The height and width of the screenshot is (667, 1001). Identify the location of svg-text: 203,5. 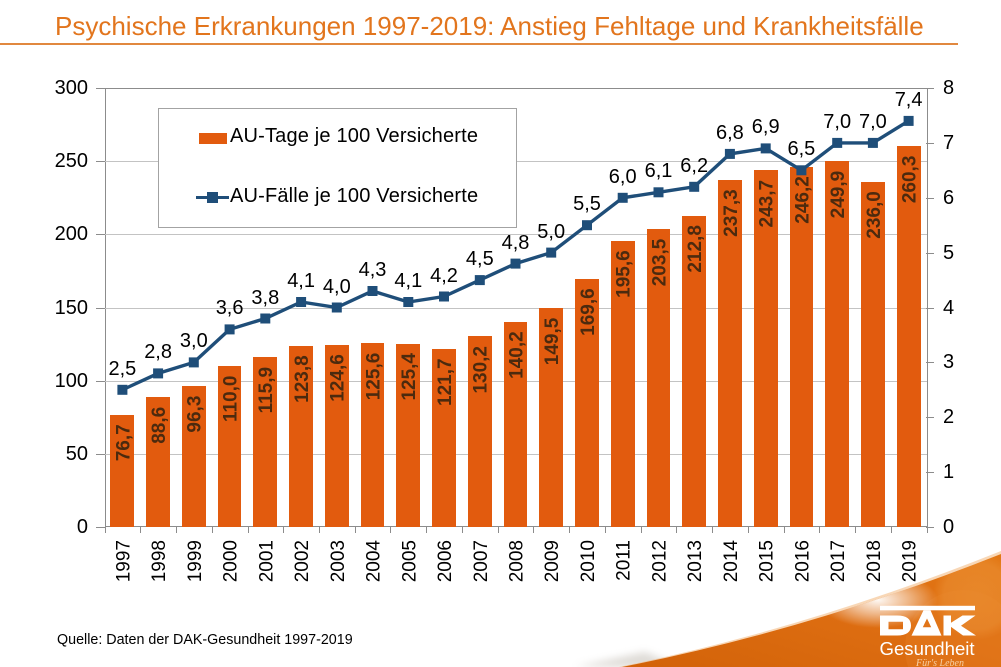
(659, 262).